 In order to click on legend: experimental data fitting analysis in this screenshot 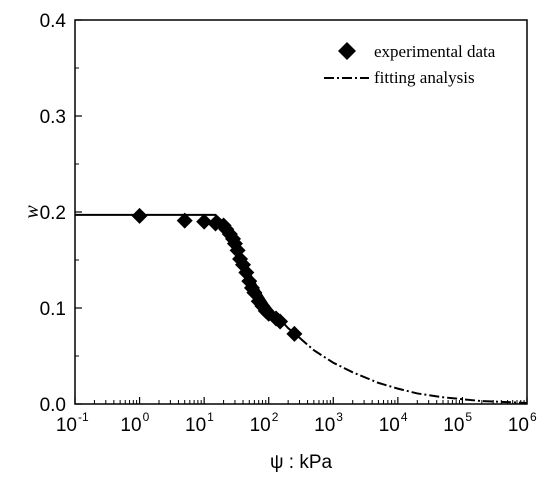, I will do `click(410, 64)`.